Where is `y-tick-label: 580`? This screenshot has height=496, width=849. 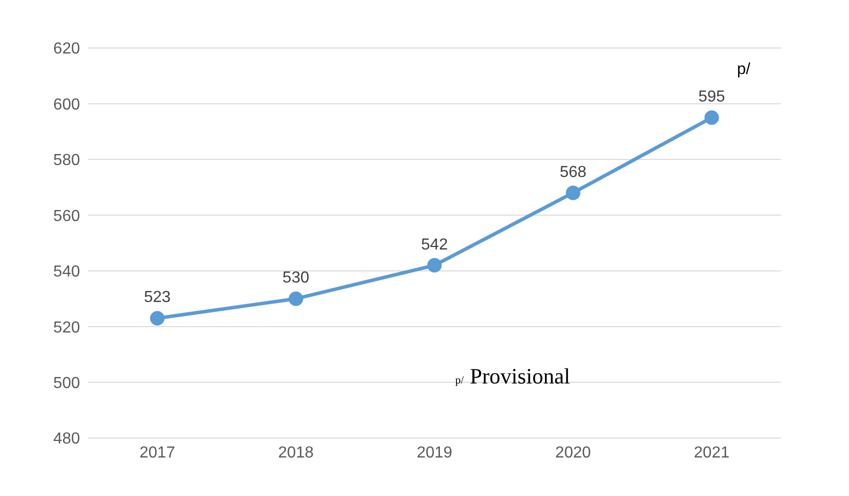
y-tick-label: 580 is located at coordinates (66, 161).